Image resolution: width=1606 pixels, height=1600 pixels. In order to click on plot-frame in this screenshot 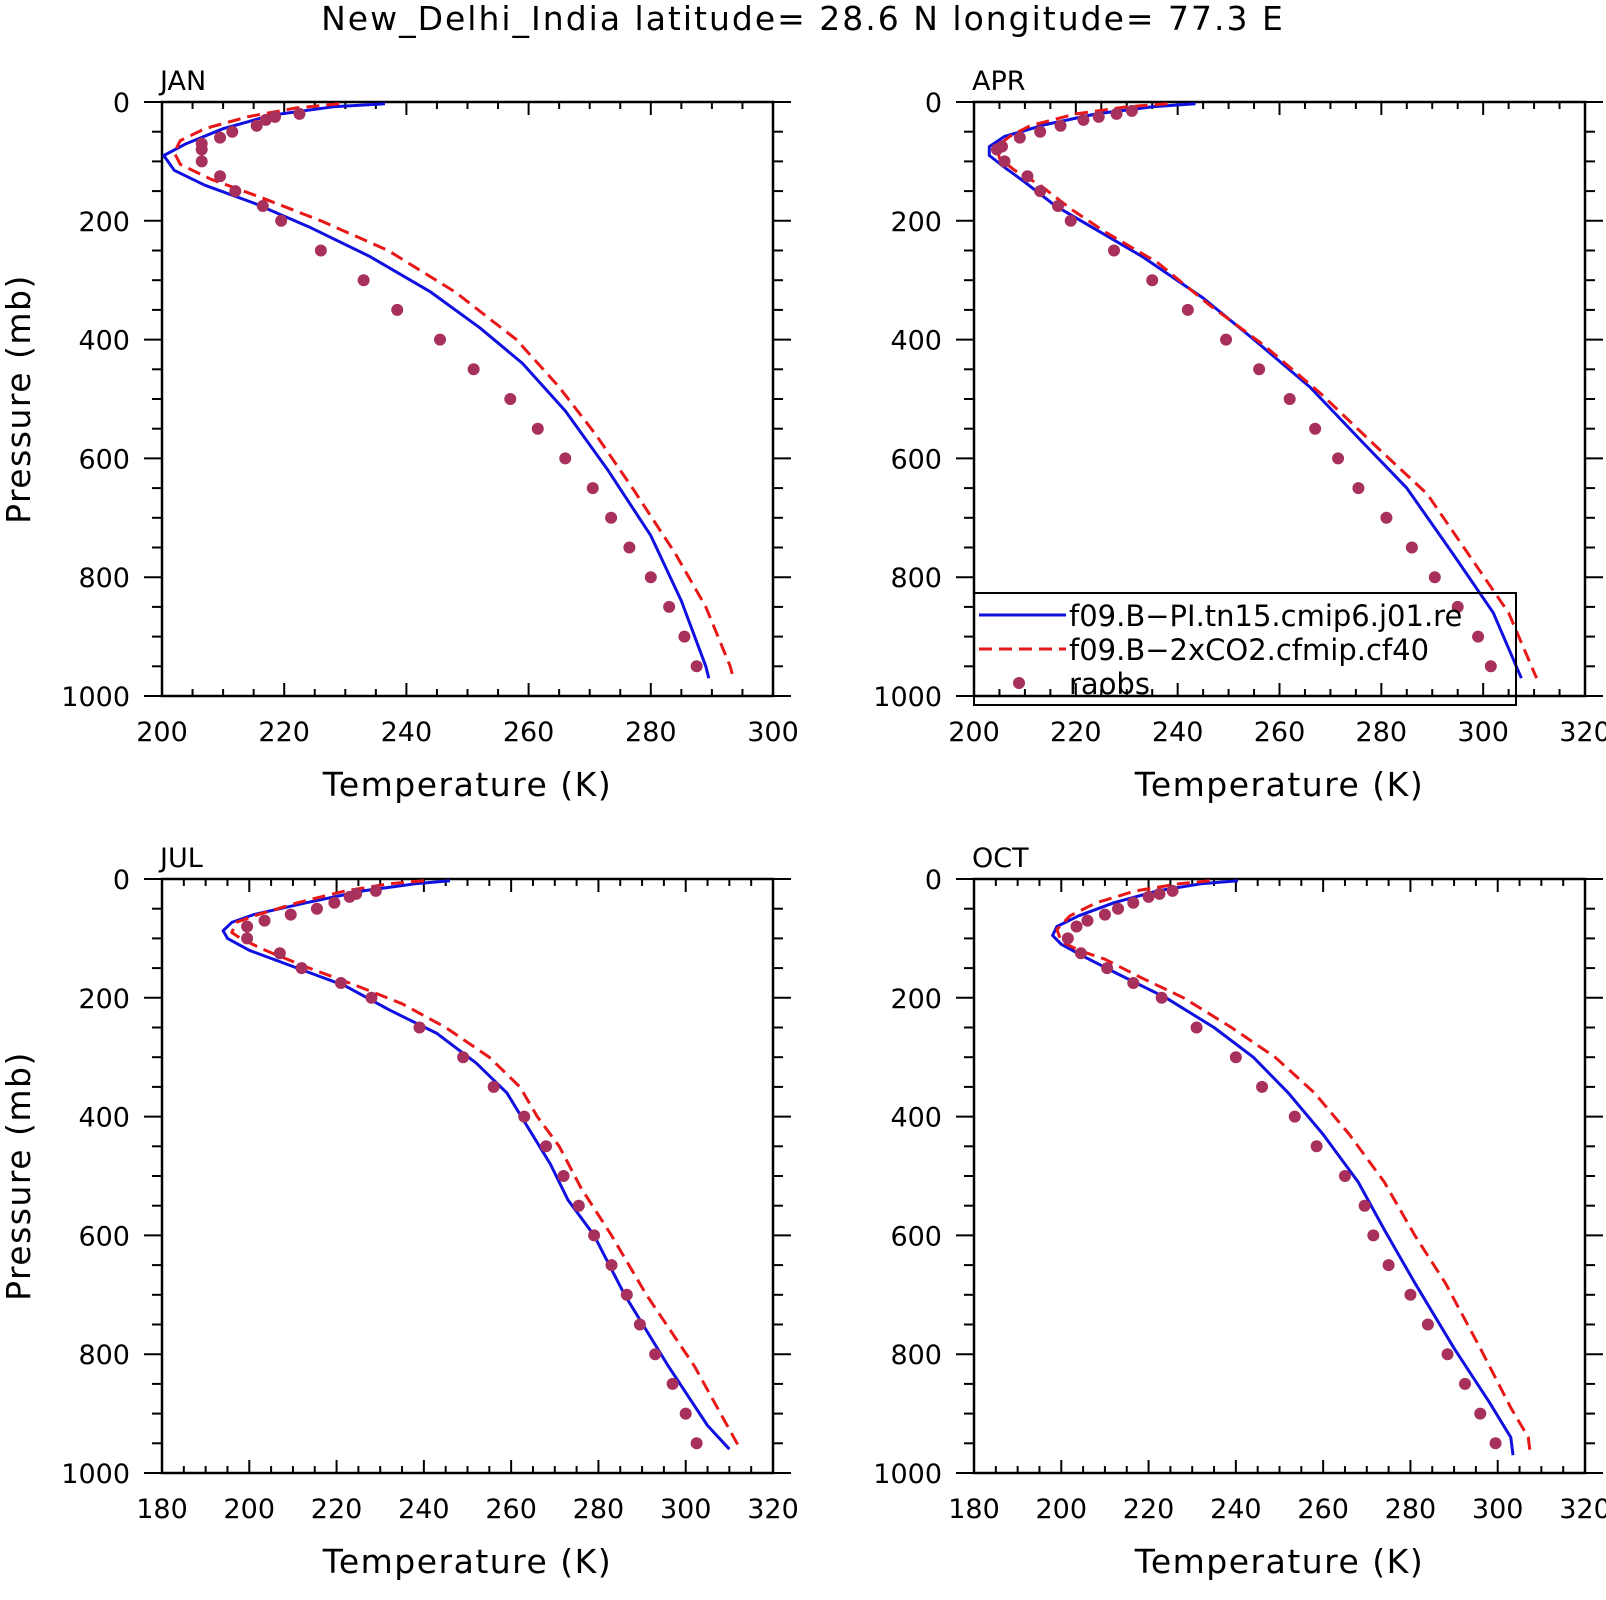, I will do `click(467, 399)`.